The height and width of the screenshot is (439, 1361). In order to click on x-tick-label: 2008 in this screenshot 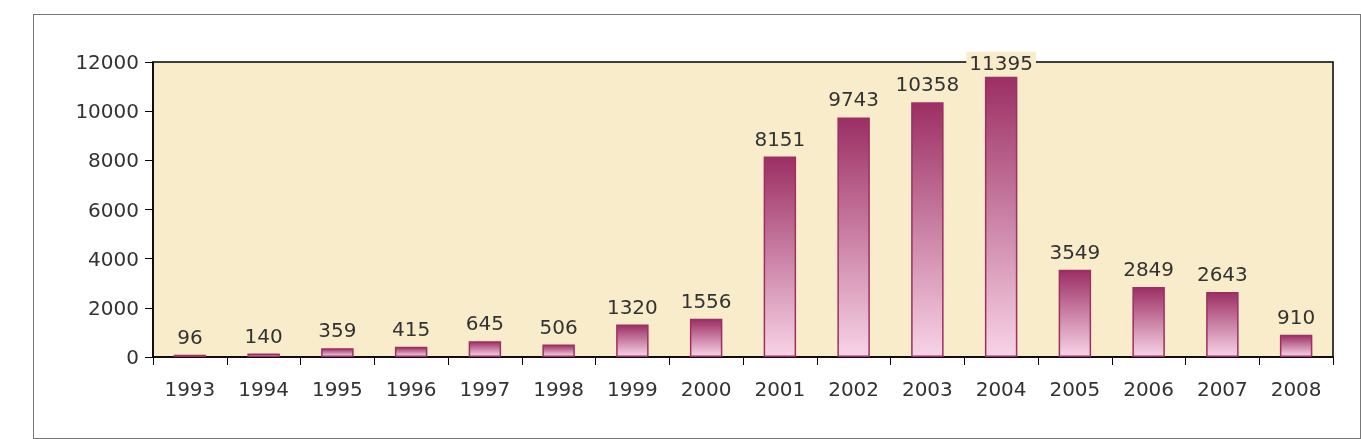, I will do `click(1296, 389)`.